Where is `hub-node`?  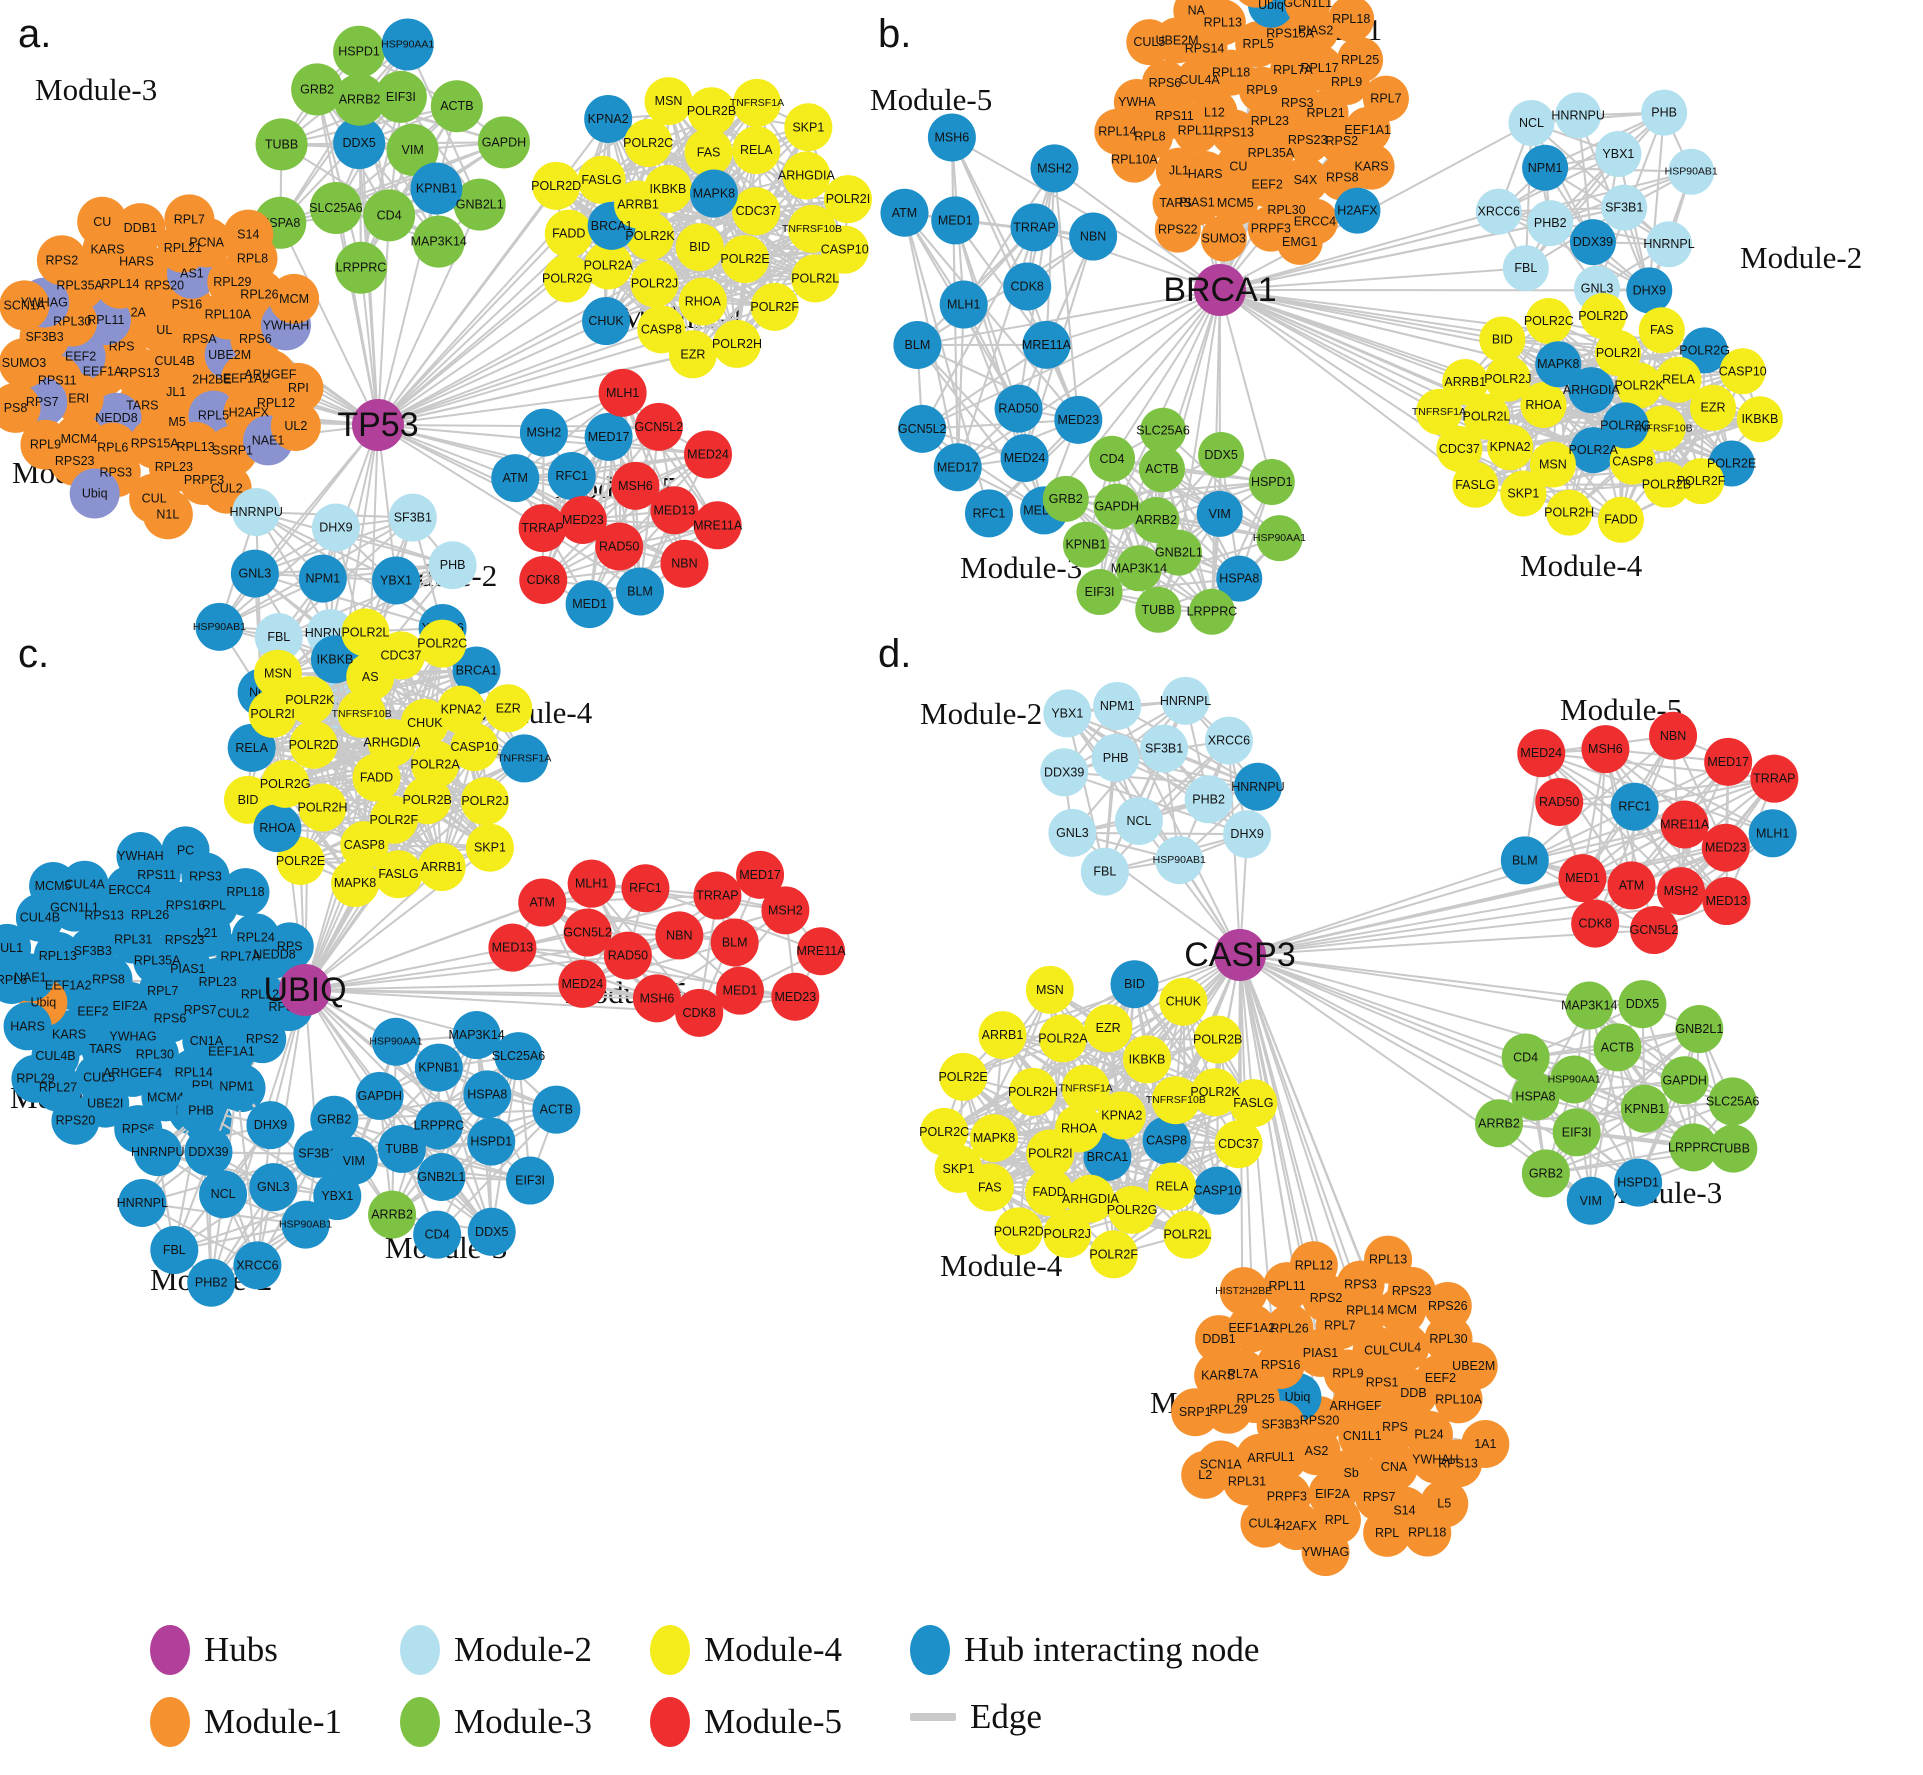 hub-node is located at coordinates (378, 425).